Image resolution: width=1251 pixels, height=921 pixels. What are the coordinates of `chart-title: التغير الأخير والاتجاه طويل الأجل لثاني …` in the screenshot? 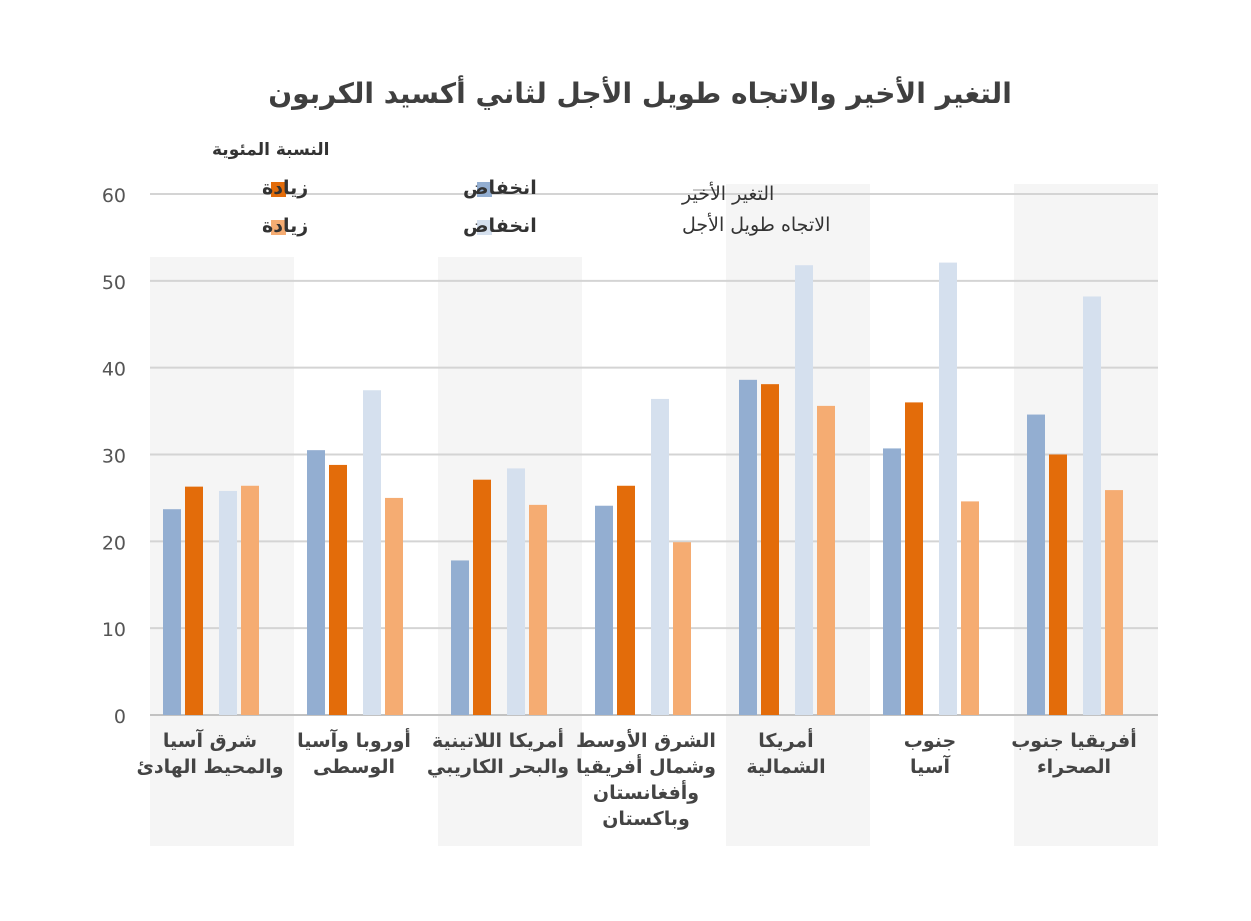 It's located at (640, 92).